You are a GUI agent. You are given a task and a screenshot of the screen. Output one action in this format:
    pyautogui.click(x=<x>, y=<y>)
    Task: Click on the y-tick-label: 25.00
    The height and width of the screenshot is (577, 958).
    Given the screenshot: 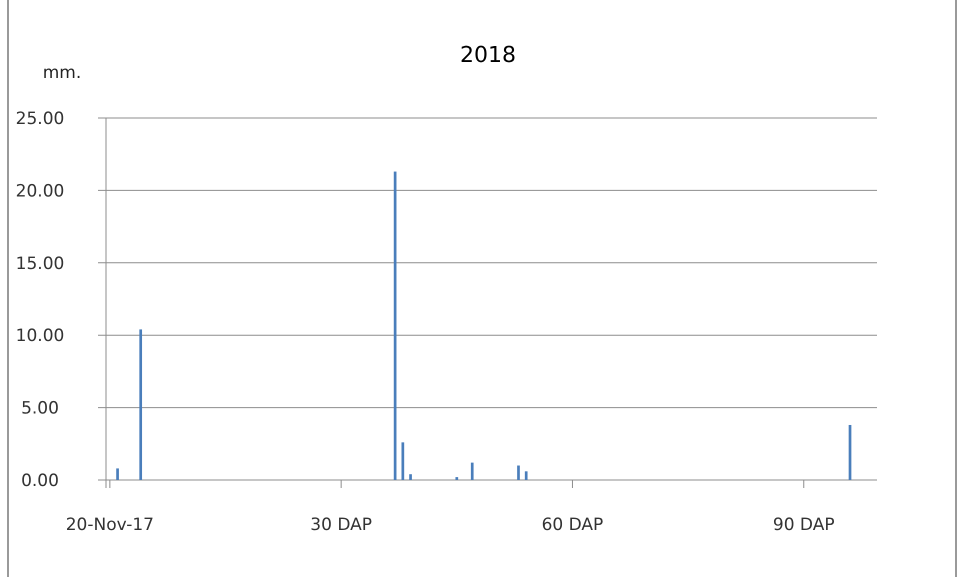 What is the action you would take?
    pyautogui.click(x=40, y=118)
    